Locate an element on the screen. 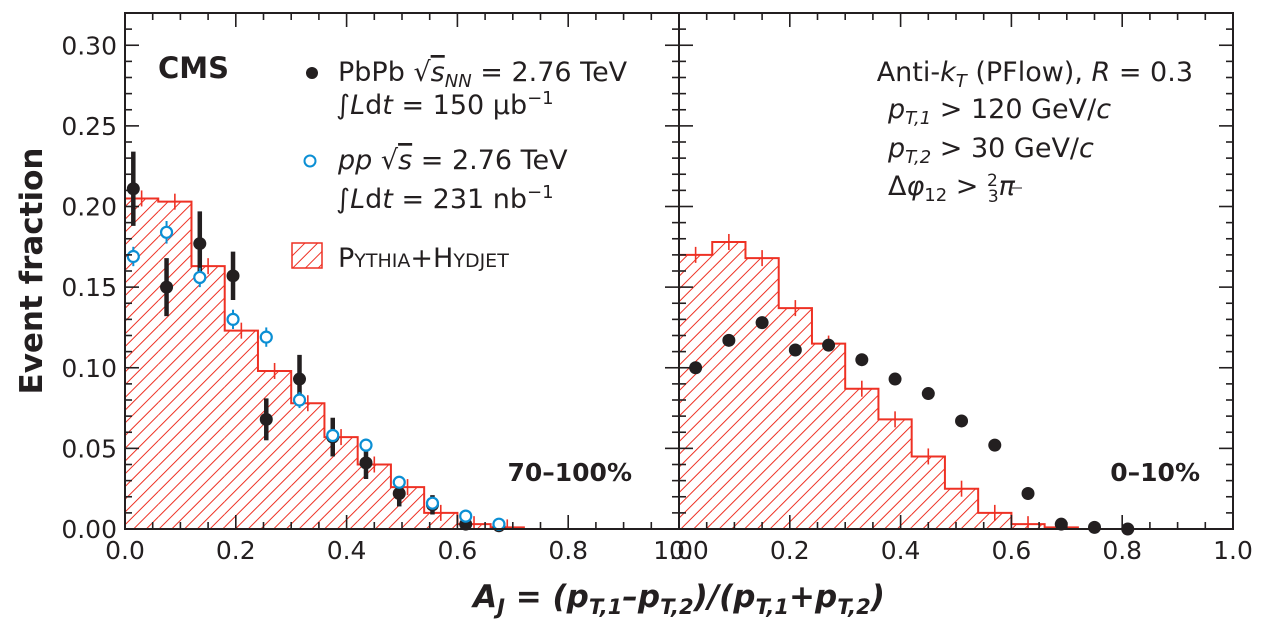  right-x-tick-label: 0.6 is located at coordinates (1012, 550).